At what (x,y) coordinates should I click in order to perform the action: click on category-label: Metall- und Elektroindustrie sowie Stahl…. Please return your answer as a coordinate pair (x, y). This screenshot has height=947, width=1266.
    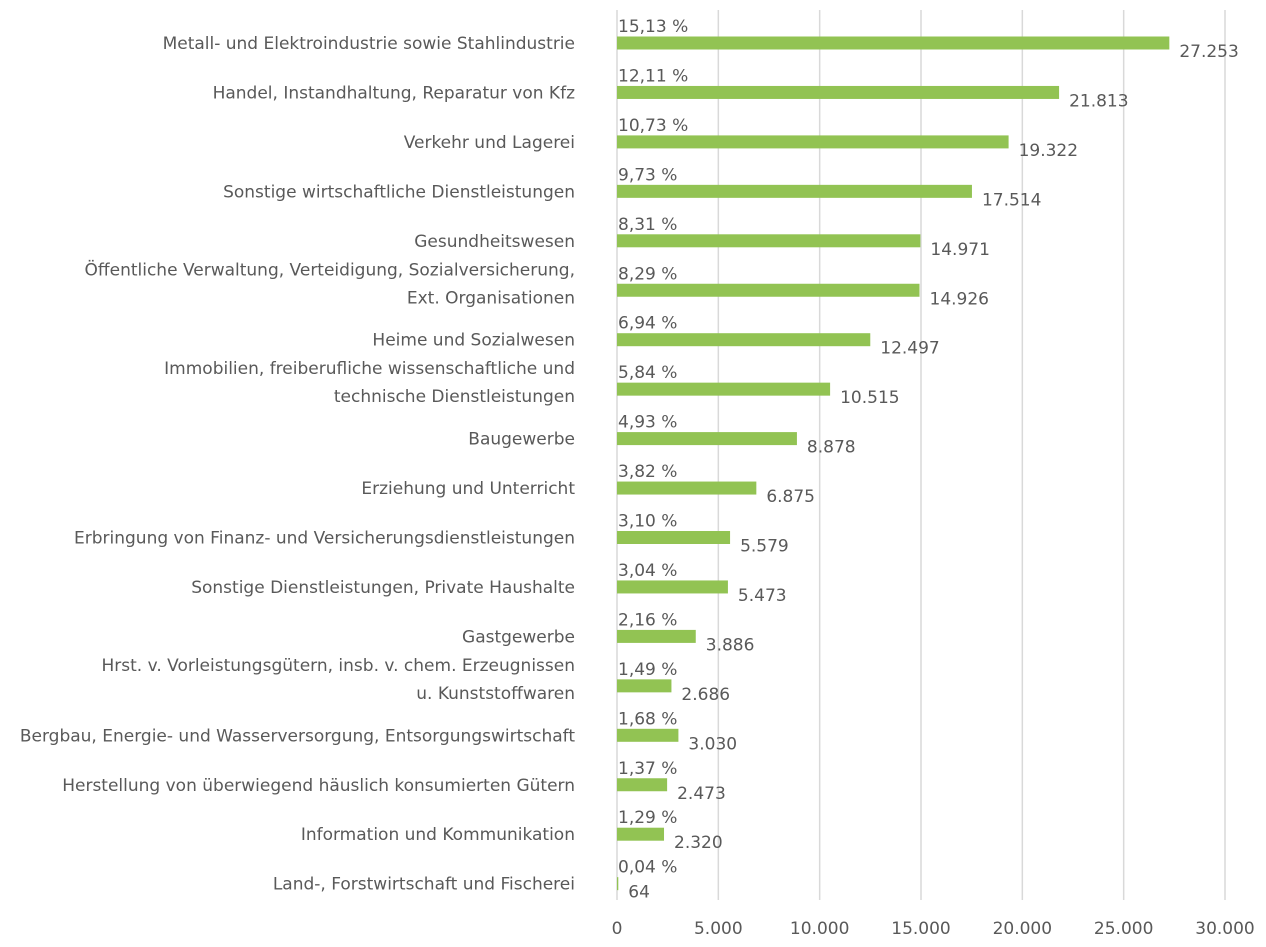
    Looking at the image, I should click on (369, 44).